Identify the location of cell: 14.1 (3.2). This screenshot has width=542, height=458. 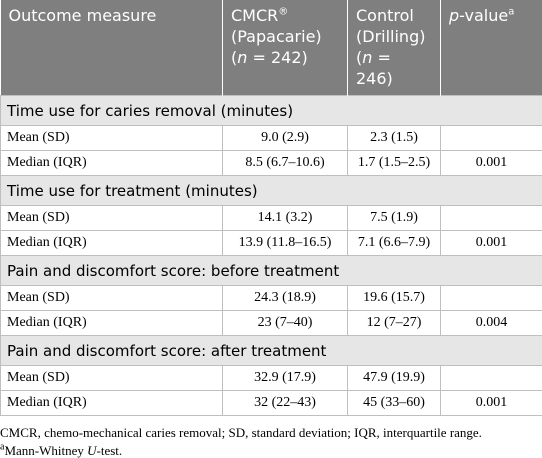
(285, 218).